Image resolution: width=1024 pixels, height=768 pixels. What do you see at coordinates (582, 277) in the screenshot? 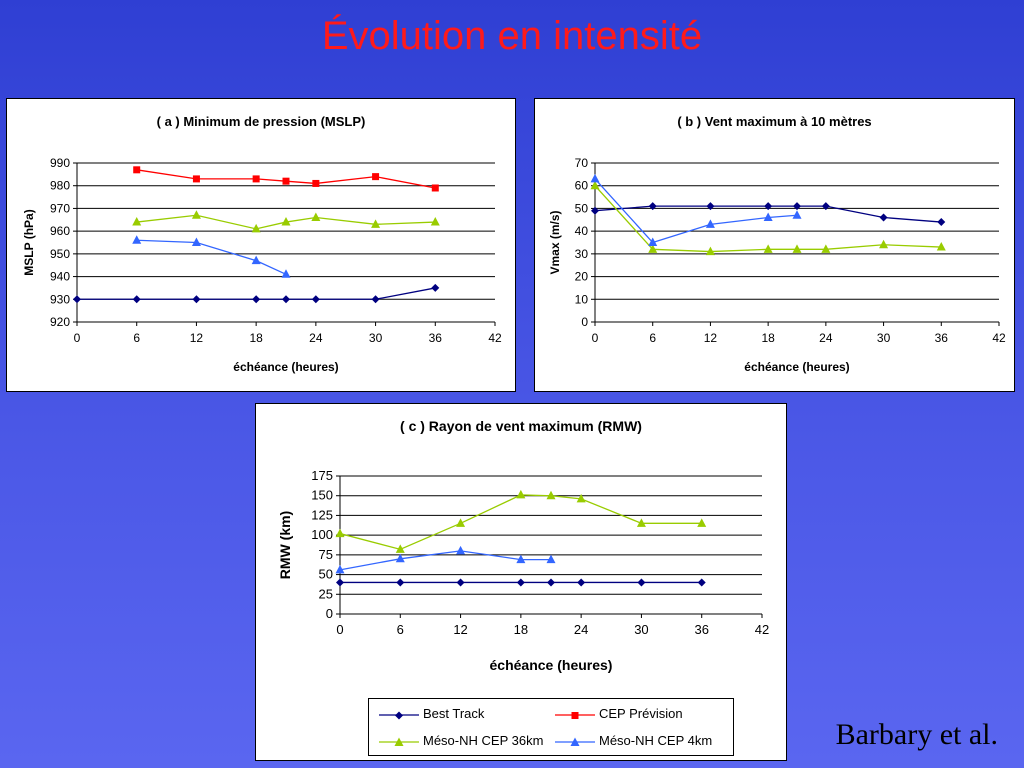
I see `y-tick-label: 20` at bounding box center [582, 277].